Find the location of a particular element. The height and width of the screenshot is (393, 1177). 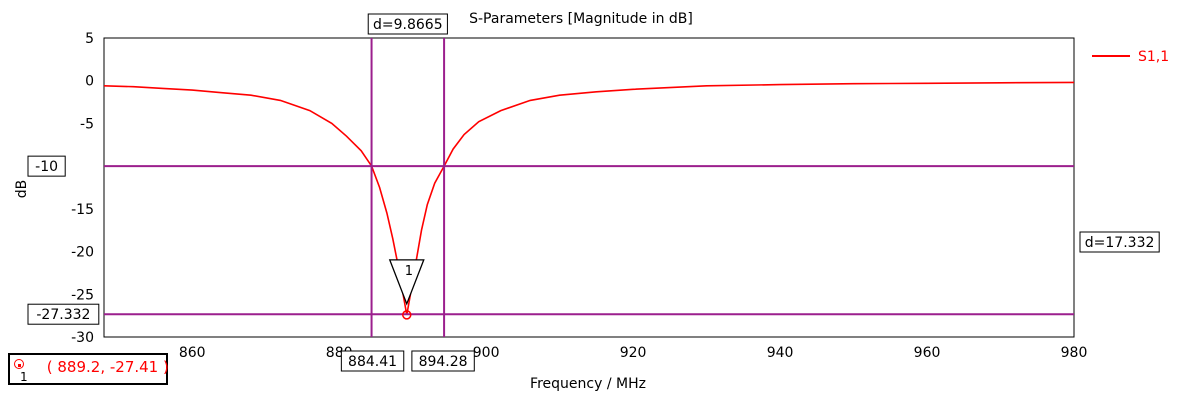

marker-dot-icon is located at coordinates (19, 365).